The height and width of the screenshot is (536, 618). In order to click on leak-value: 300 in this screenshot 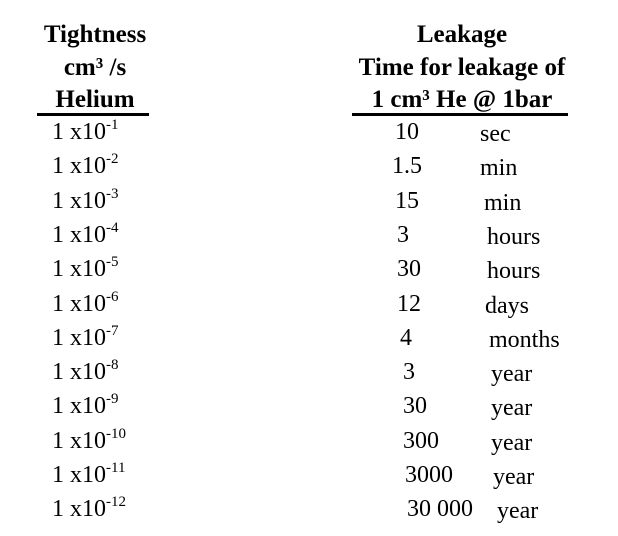, I will do `click(421, 440)`.